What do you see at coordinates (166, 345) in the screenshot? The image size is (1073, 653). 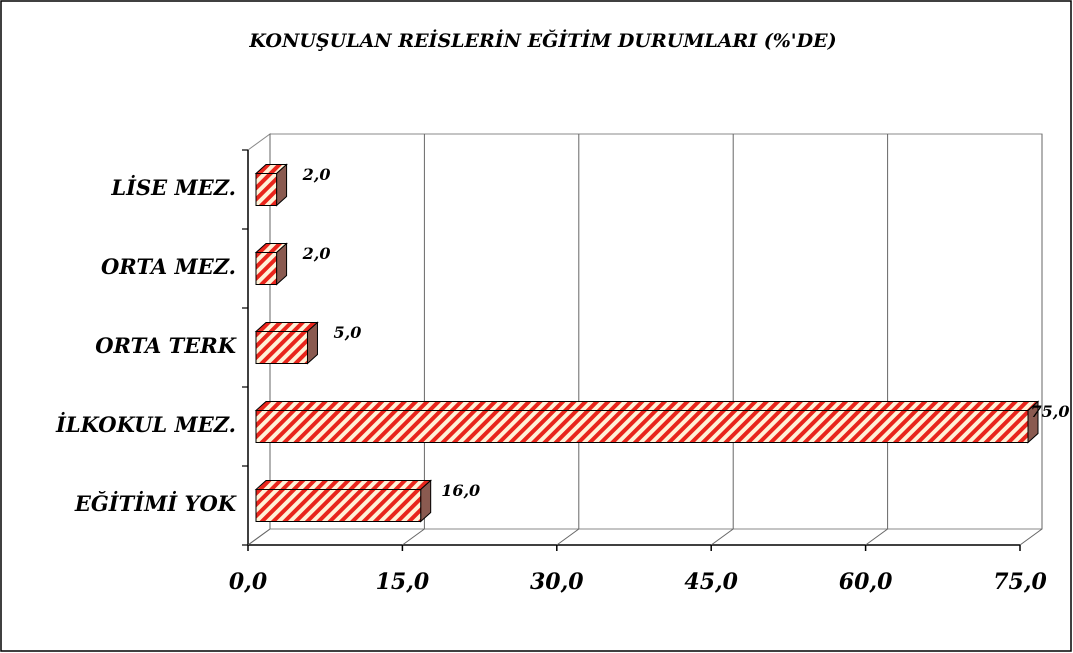 I see `y-tick-label: ORTA TERK` at bounding box center [166, 345].